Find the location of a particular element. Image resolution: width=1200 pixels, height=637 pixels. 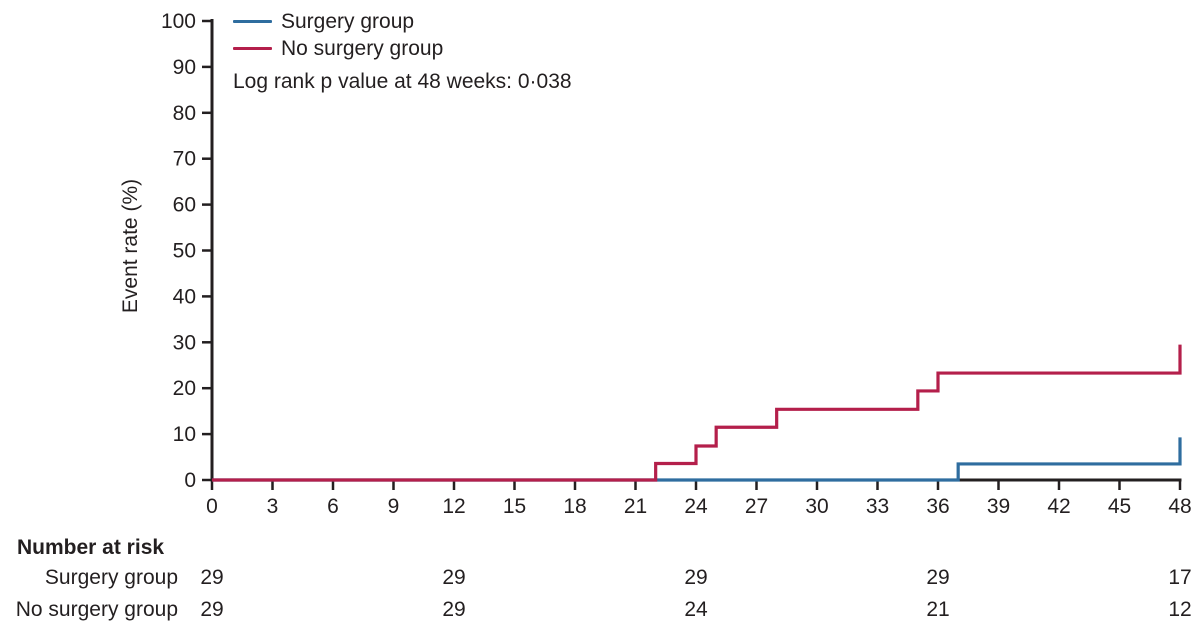

x-tick-label: 12 is located at coordinates (453, 506).